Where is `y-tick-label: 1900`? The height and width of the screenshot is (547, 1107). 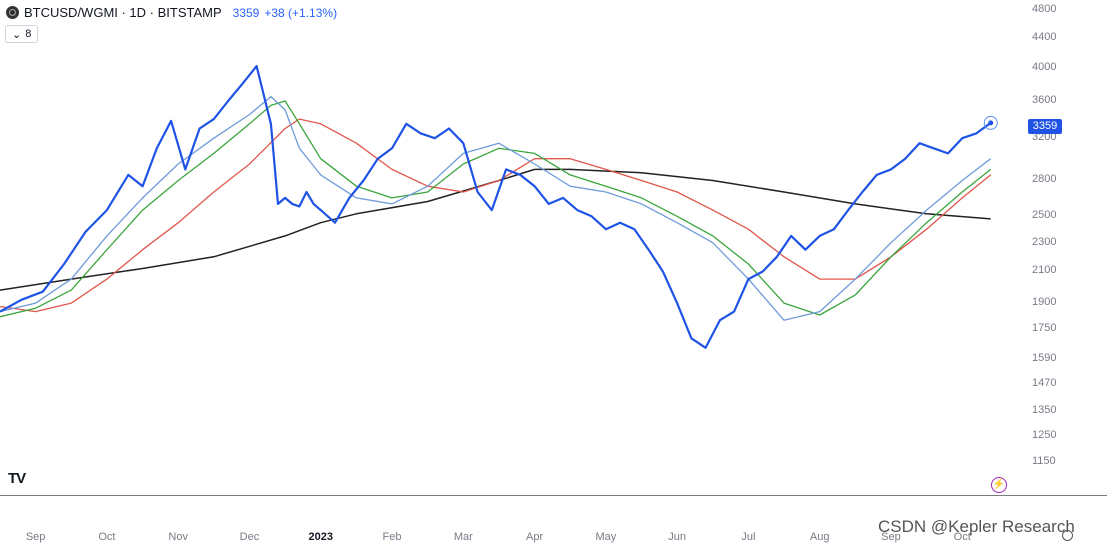
y-tick-label: 1900 is located at coordinates (1044, 302).